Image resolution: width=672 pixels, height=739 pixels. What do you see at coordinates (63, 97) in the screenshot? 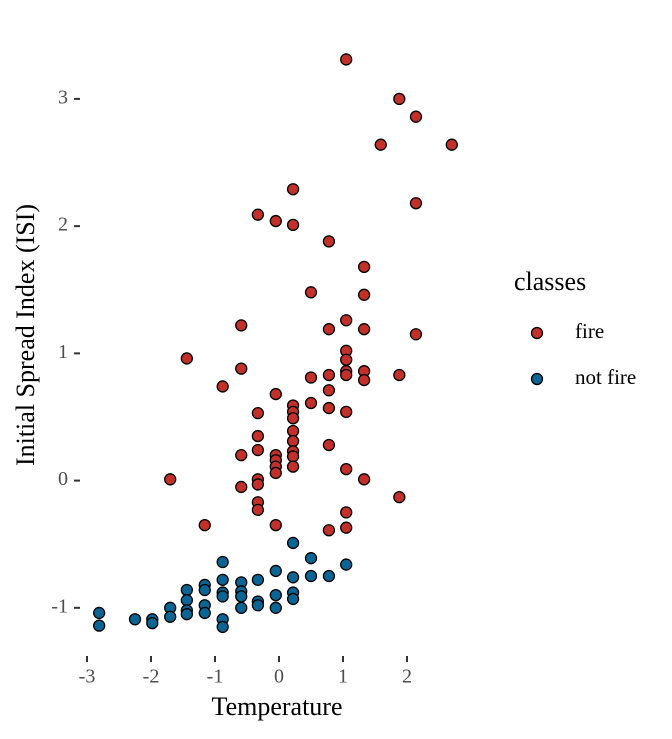
I see `y-tick-label: 3` at bounding box center [63, 97].